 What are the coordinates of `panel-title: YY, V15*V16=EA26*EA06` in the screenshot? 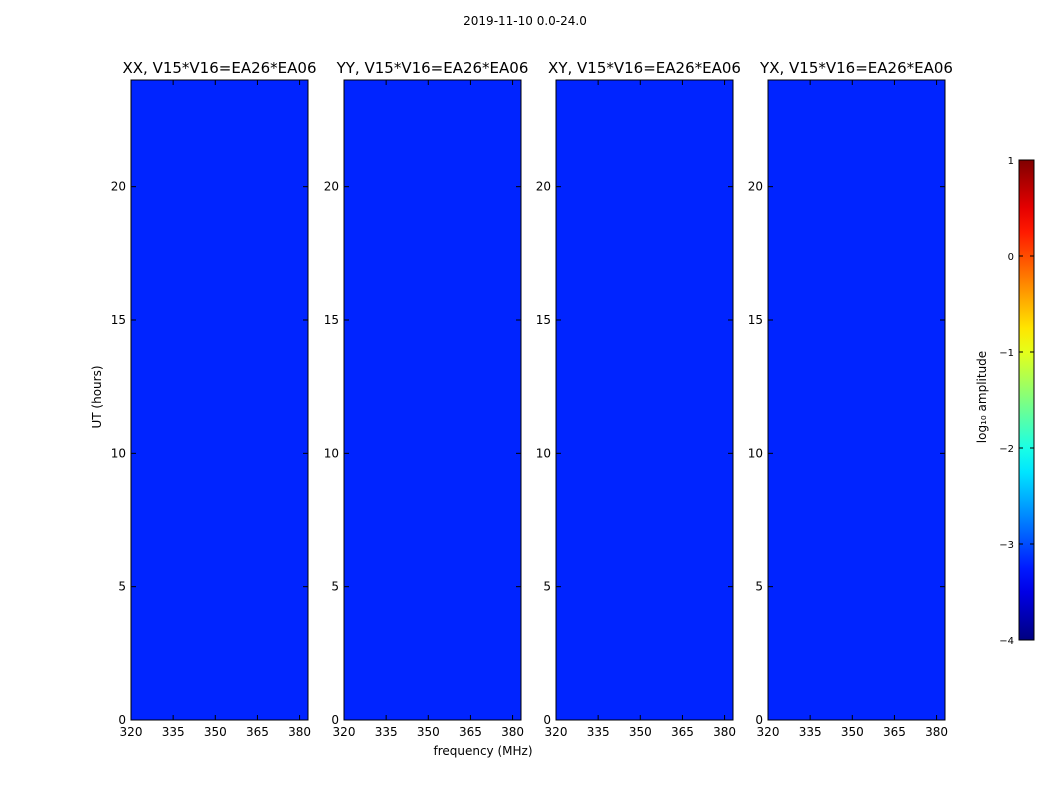 It's located at (432, 68).